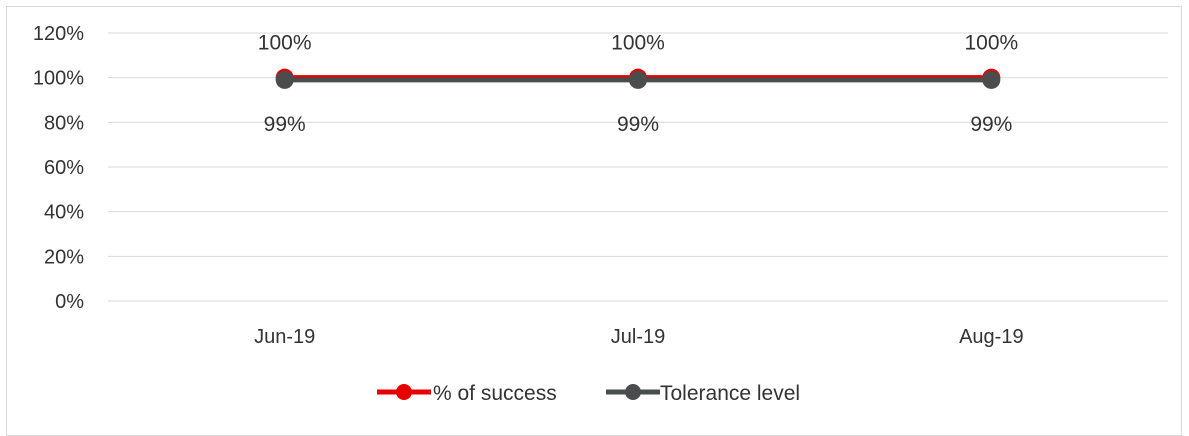 Image resolution: width=1189 pixels, height=436 pixels. Describe the element at coordinates (64, 123) in the screenshot. I see `y-tick-label: 80%` at that location.